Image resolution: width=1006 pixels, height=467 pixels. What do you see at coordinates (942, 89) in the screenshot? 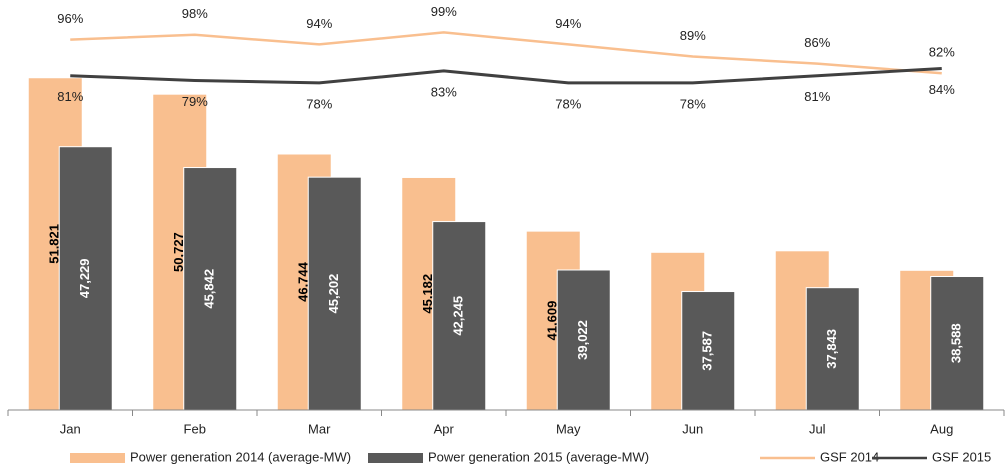
I see `data-label: 84%` at bounding box center [942, 89].